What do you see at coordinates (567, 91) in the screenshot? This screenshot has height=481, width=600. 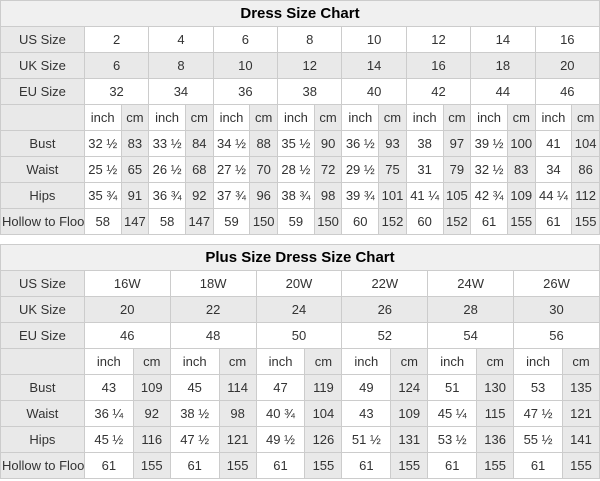 I see `size-value-cell: 46` at bounding box center [567, 91].